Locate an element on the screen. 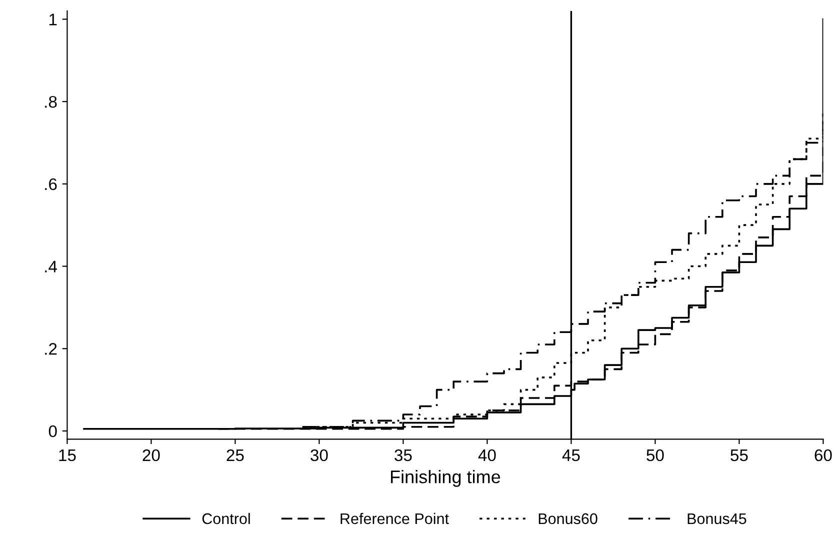 The width and height of the screenshot is (840, 549). x-axis-title: Finishing time is located at coordinates (445, 478).